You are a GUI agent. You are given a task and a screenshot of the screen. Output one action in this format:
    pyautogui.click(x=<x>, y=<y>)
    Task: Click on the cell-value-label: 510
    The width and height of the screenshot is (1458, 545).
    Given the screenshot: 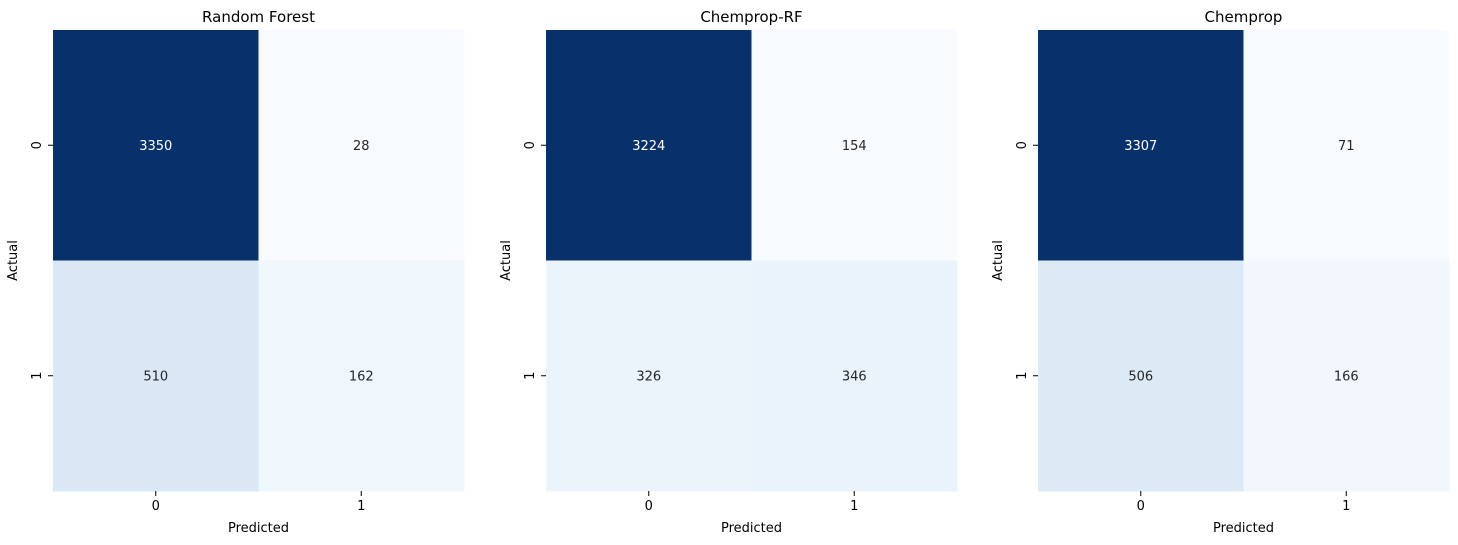 What is the action you would take?
    pyautogui.click(x=155, y=376)
    